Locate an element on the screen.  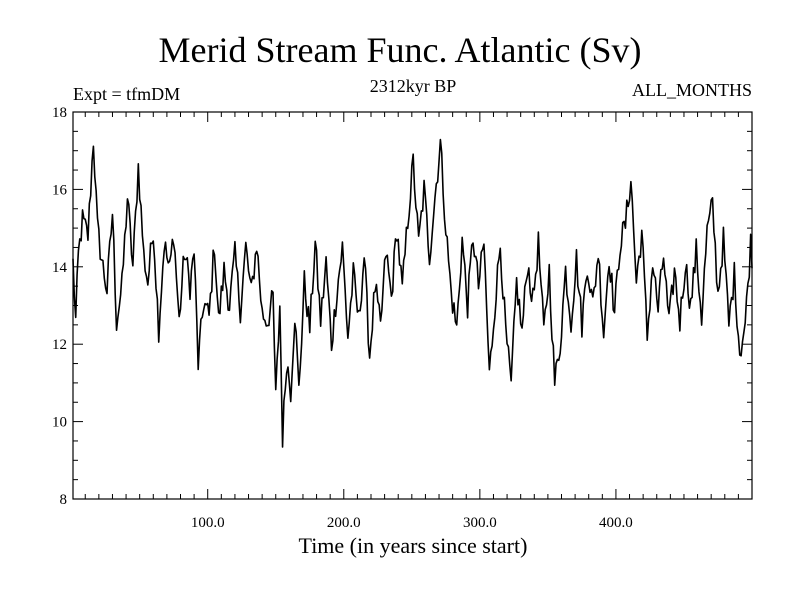
y-tick-label: 14 is located at coordinates (60, 268).